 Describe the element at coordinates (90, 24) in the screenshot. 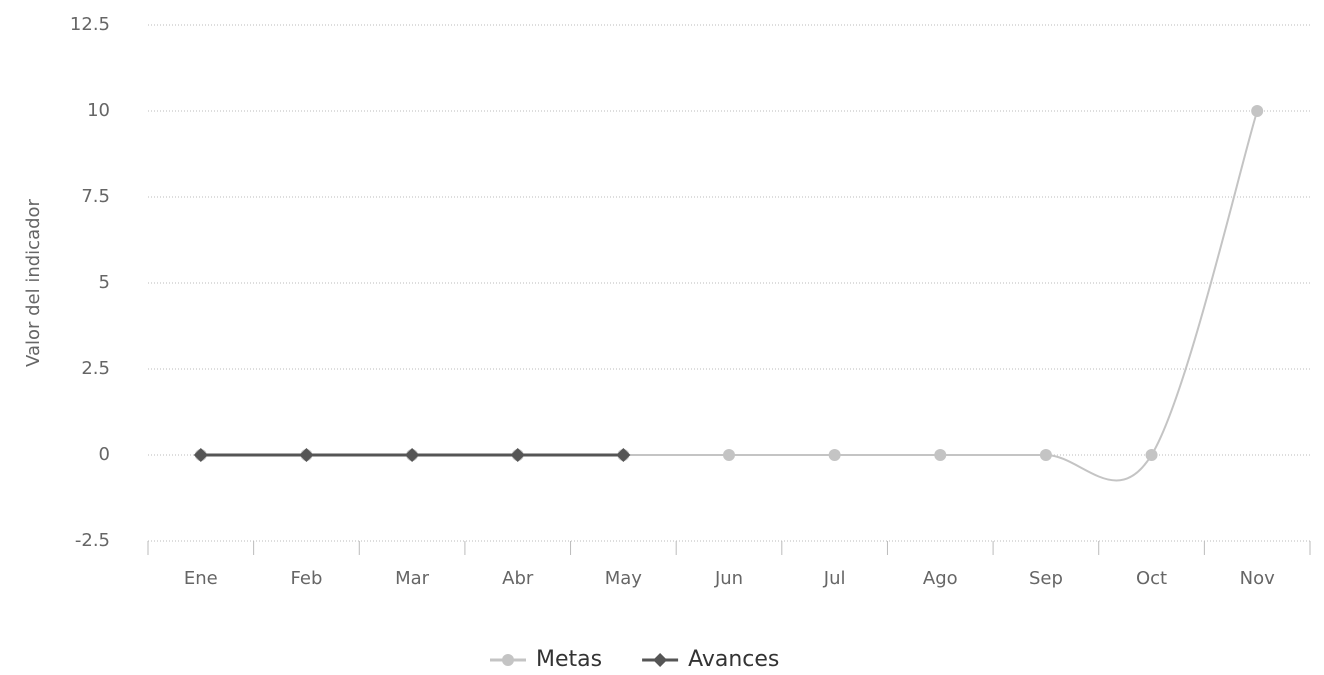

I see `y-tick-label: 12.5` at that location.